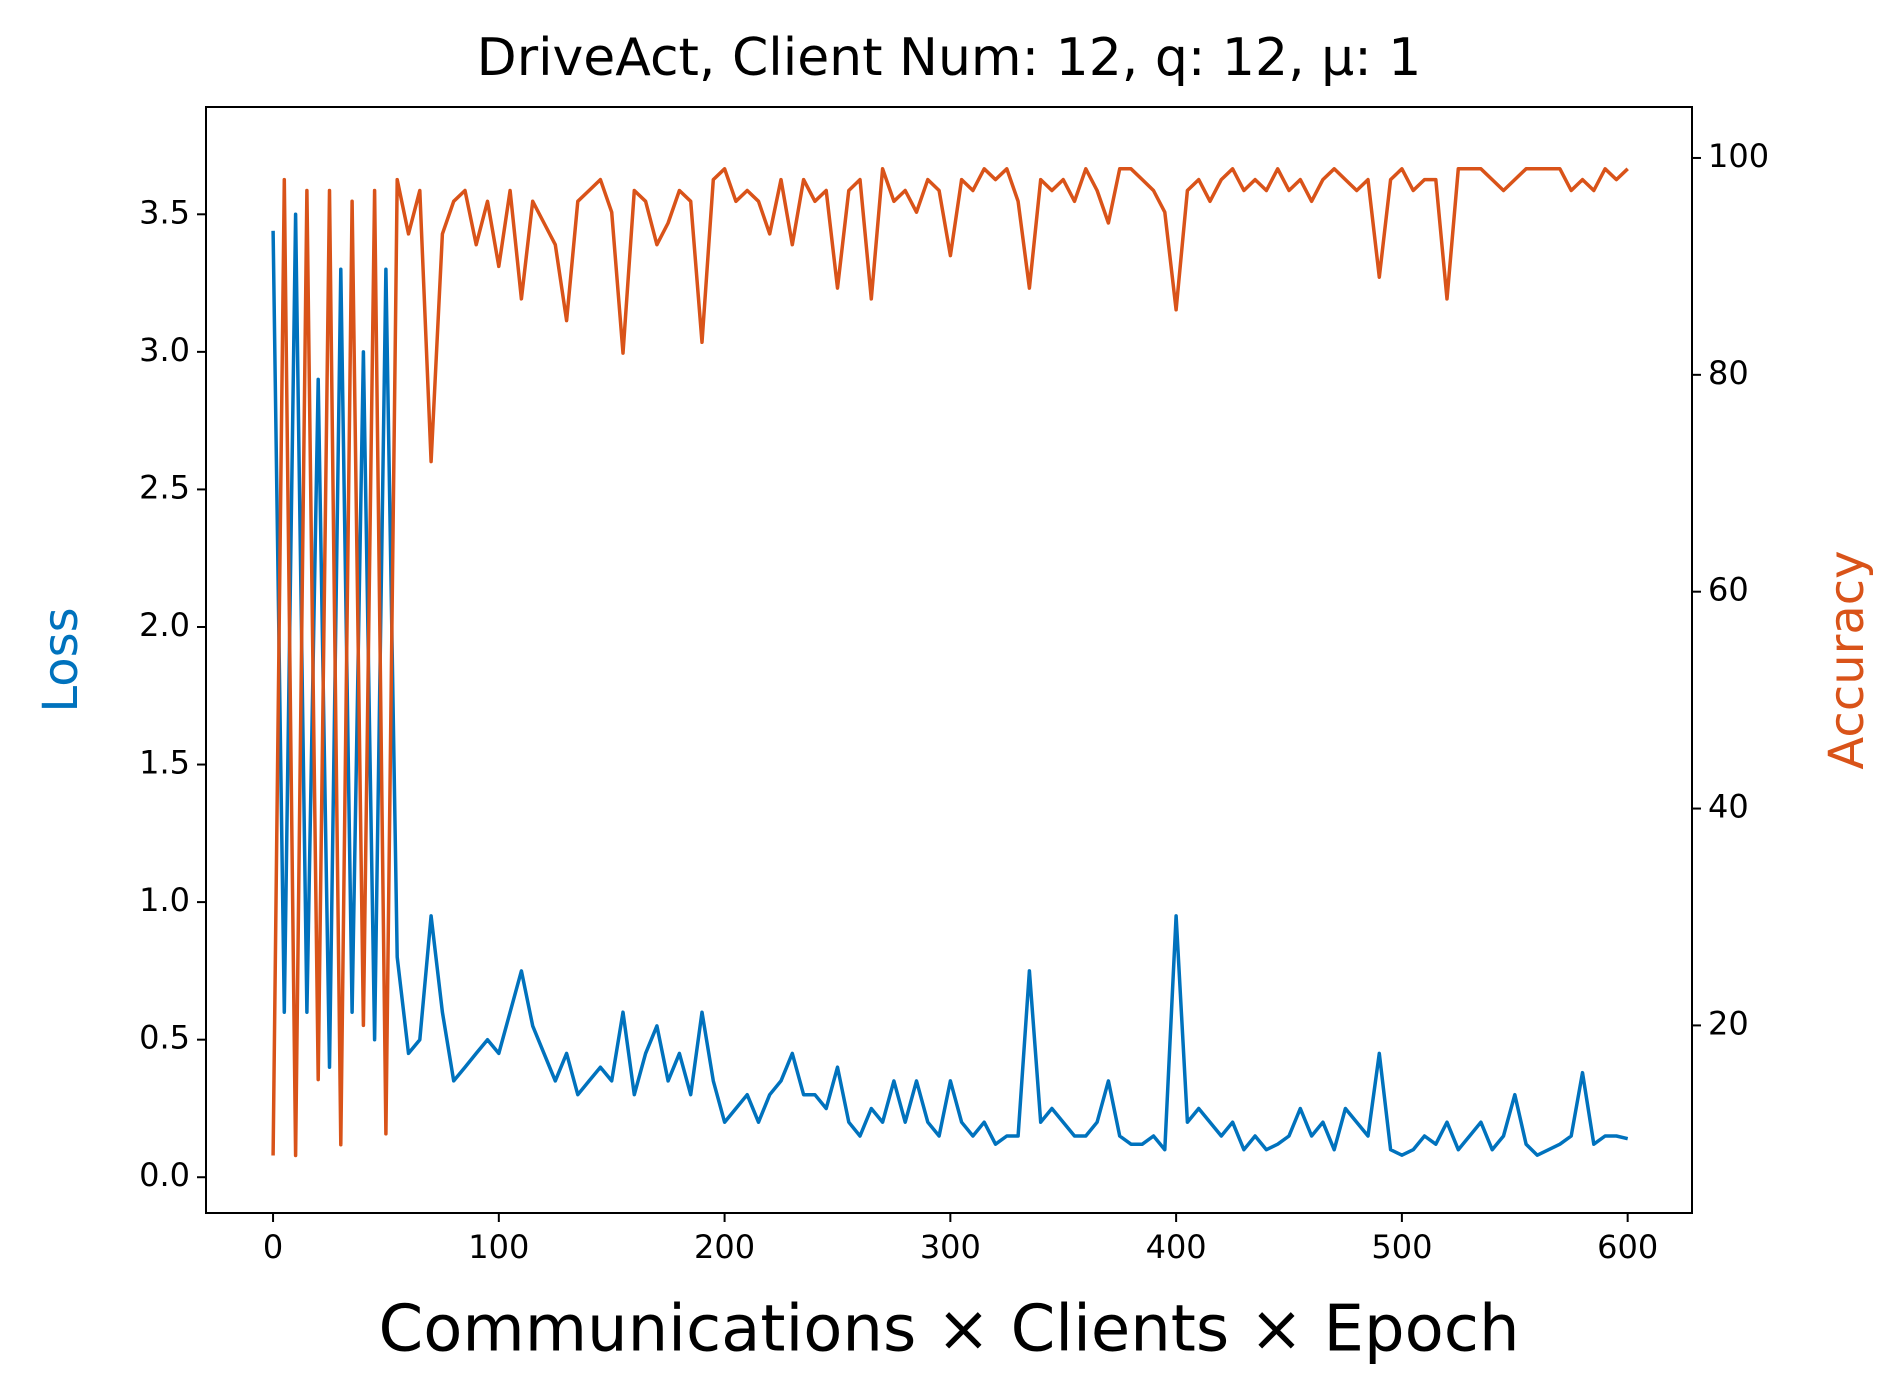 The image size is (1902, 1395). What do you see at coordinates (950, 1247) in the screenshot?
I see `x-tick-label: 300` at bounding box center [950, 1247].